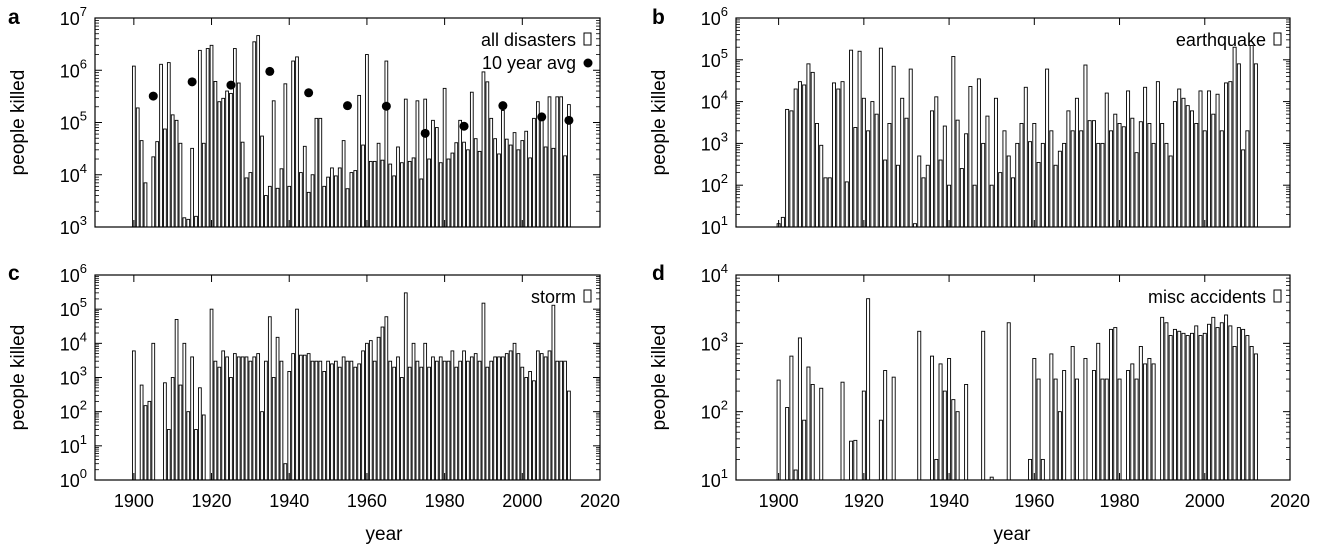  I want to click on bar-1917, so click(200, 434).